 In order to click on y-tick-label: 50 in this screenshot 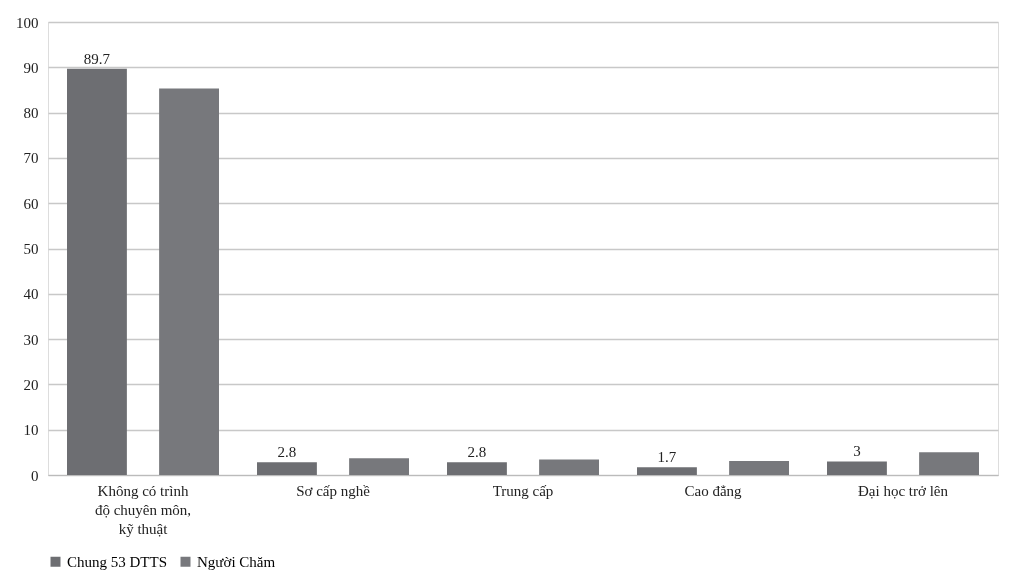, I will do `click(31, 249)`.